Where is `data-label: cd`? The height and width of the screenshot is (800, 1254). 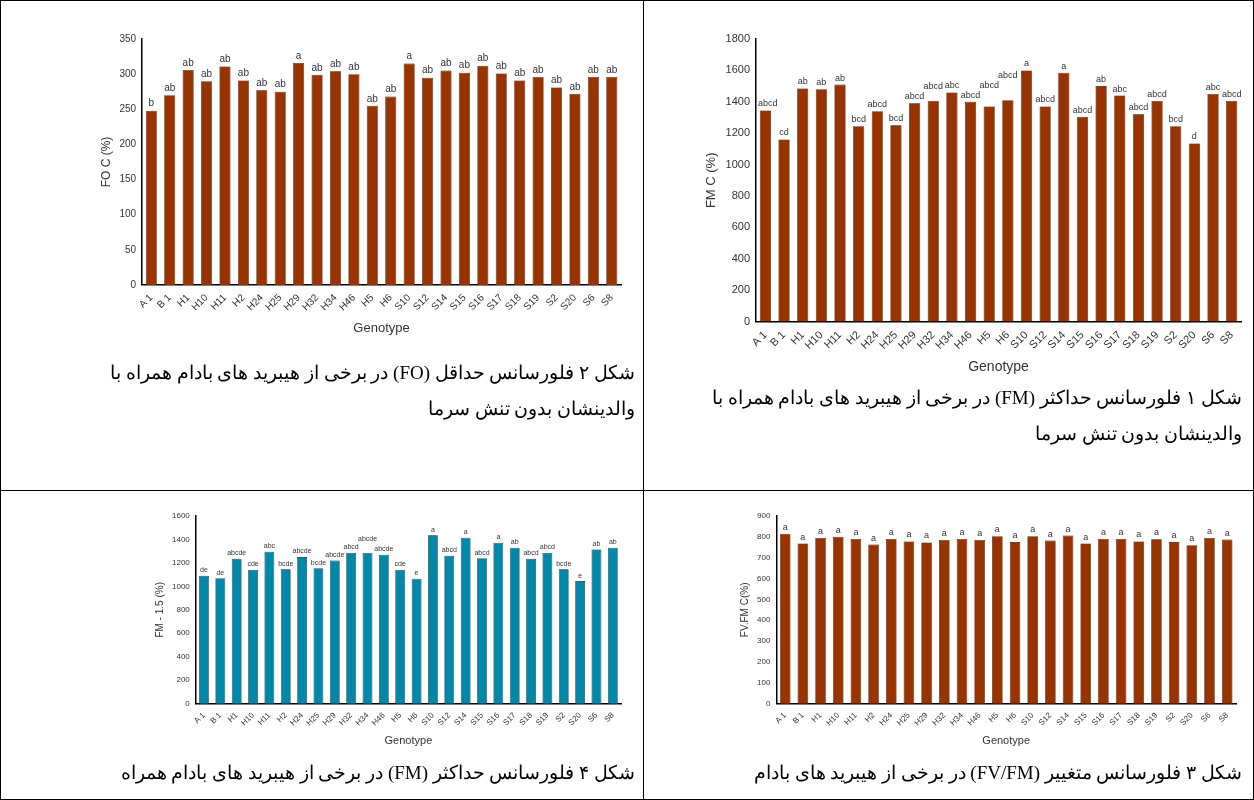
data-label: cd is located at coordinates (784, 132).